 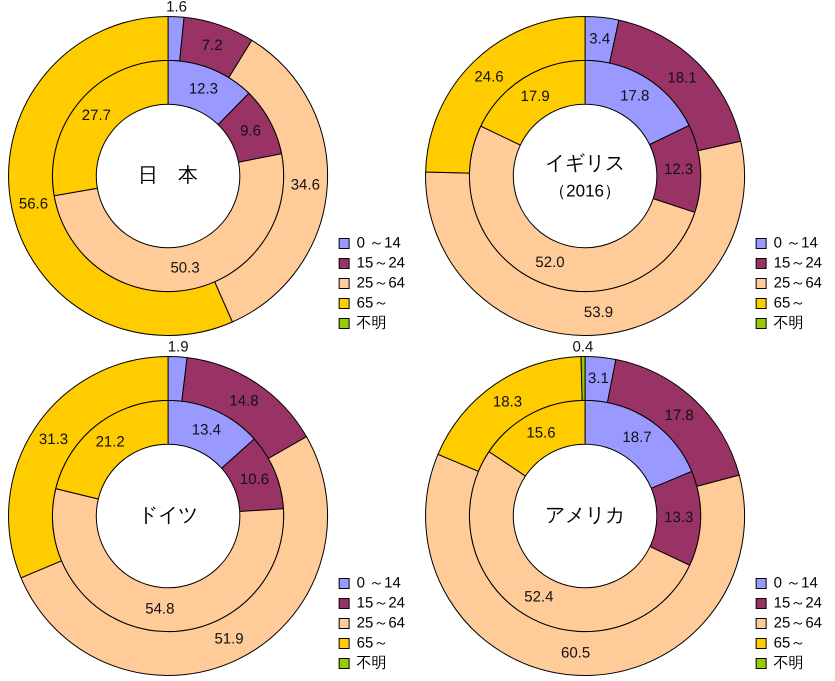 I want to click on text: 日 本, so click(x=168, y=175).